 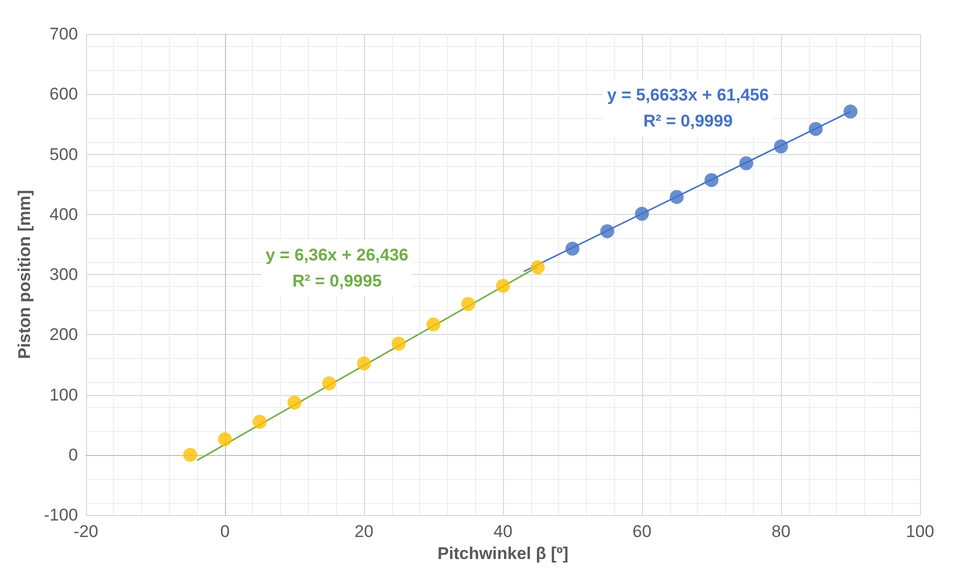 I want to click on y-tick-label: 600, so click(x=64, y=94).